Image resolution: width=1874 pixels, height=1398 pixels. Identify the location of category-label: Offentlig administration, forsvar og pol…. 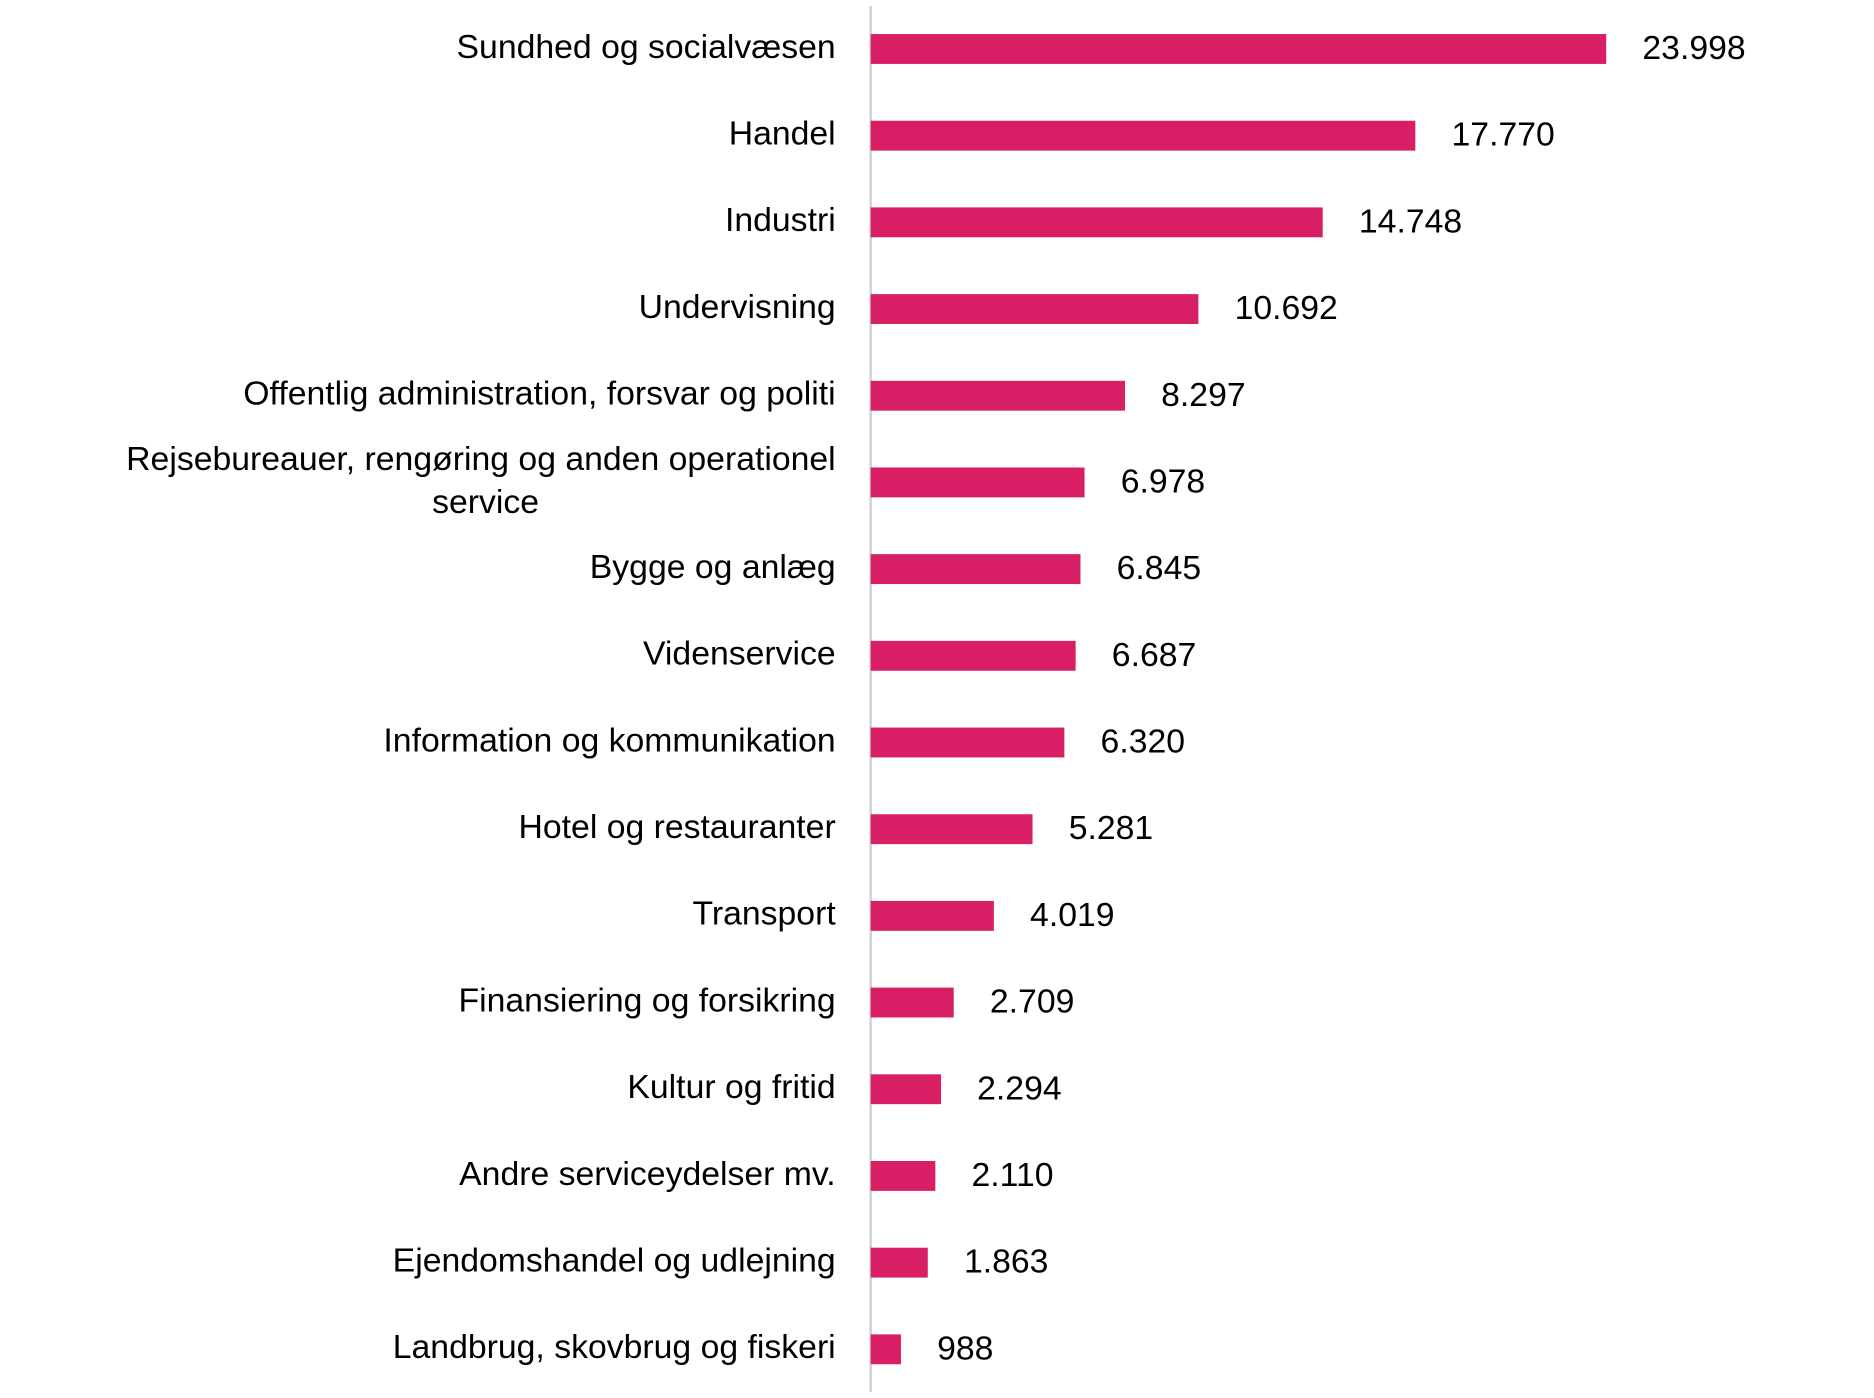
(539, 394).